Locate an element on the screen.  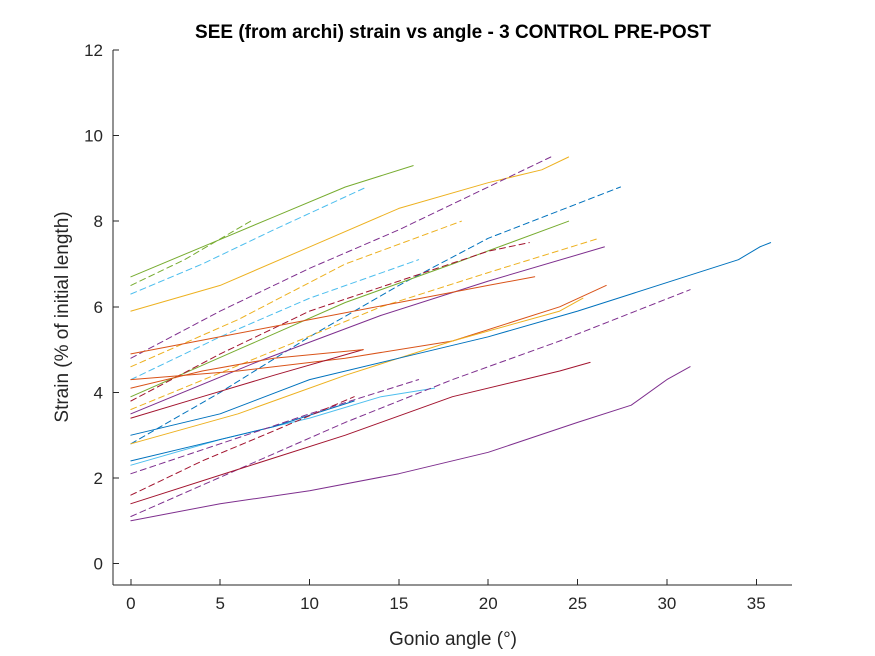
x-axis-label: Gonio angle (°) is located at coordinates (453, 639).